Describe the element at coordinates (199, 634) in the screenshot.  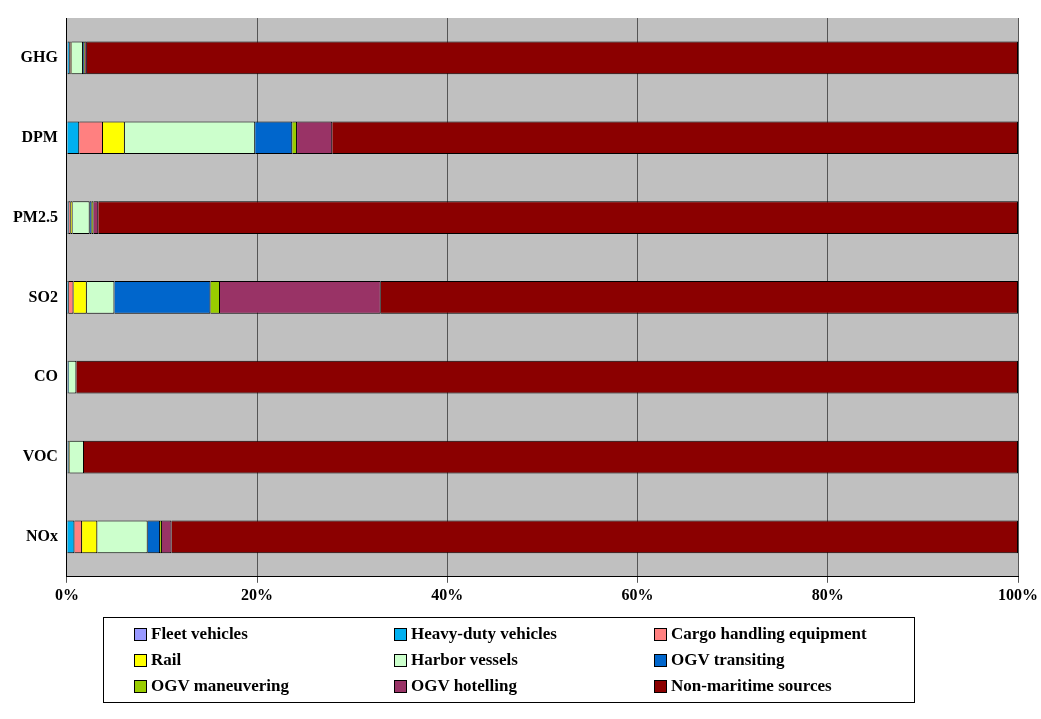
I see `legend-label: Fleet vehicles` at that location.